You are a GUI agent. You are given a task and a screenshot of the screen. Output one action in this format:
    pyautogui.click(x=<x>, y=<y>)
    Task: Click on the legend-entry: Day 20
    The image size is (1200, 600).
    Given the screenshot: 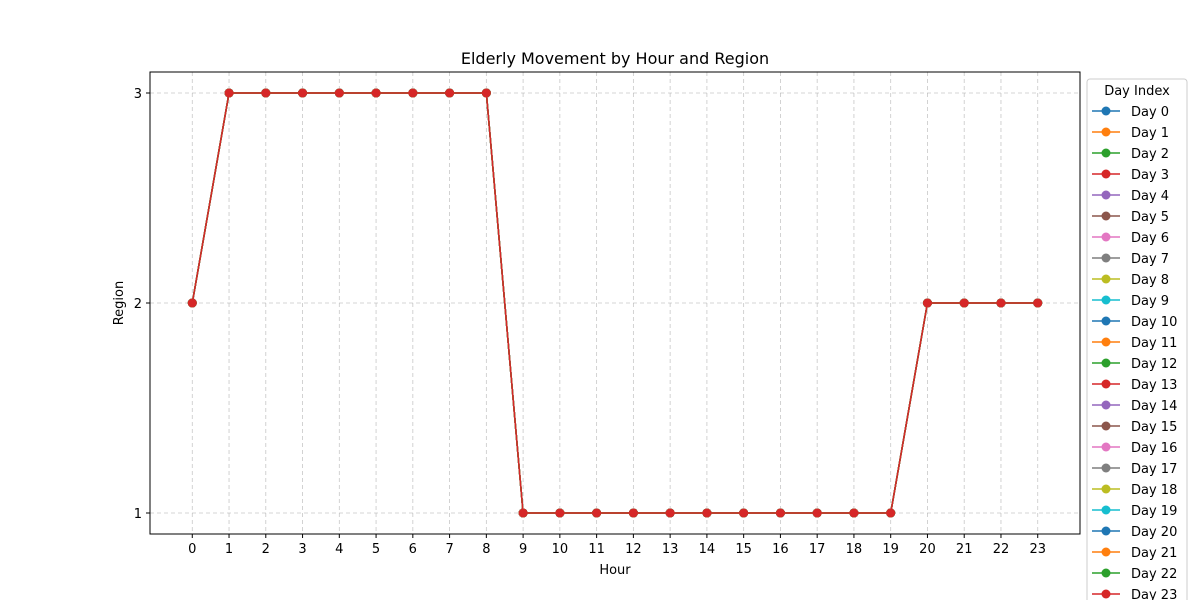 What is the action you would take?
    pyautogui.click(x=1134, y=532)
    